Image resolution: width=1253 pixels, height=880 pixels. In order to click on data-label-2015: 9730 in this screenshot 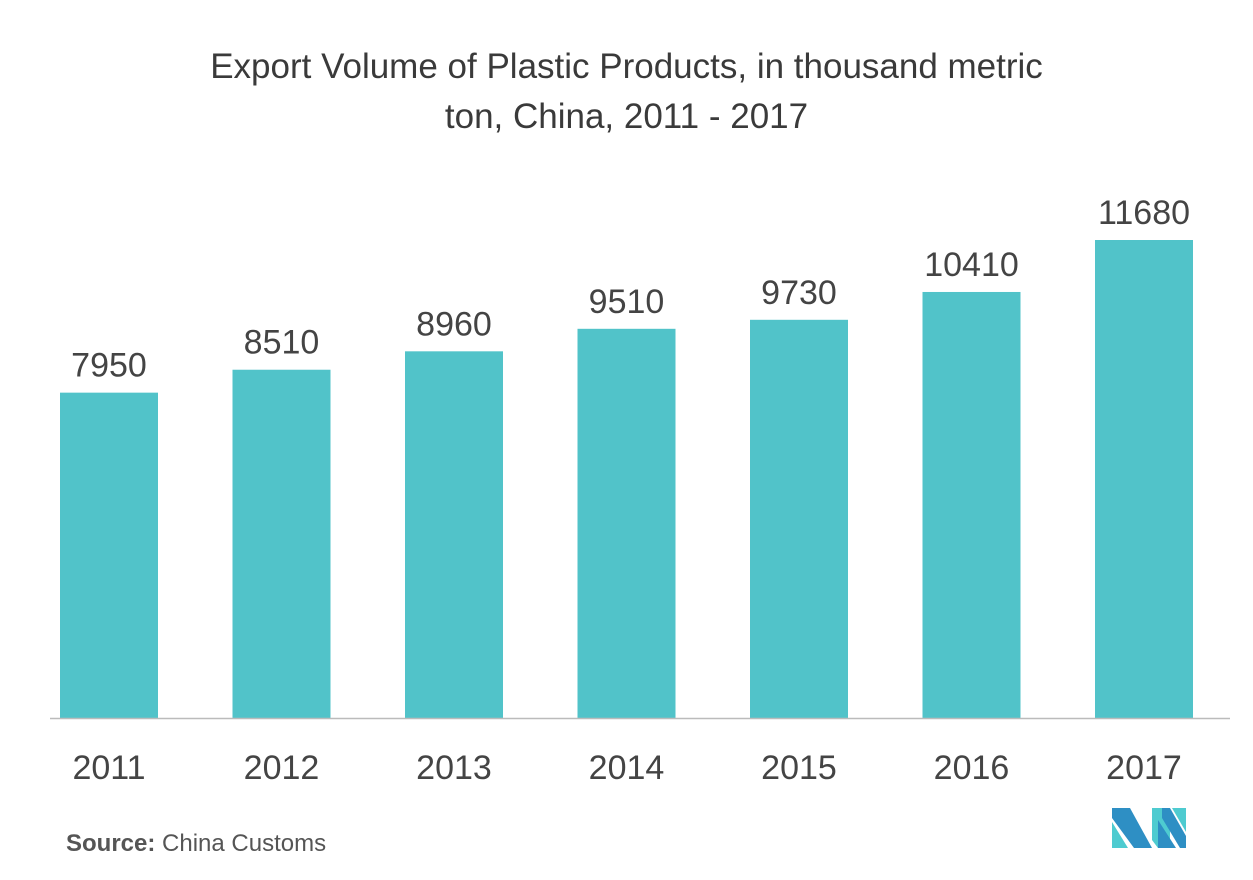, I will do `click(799, 293)`.